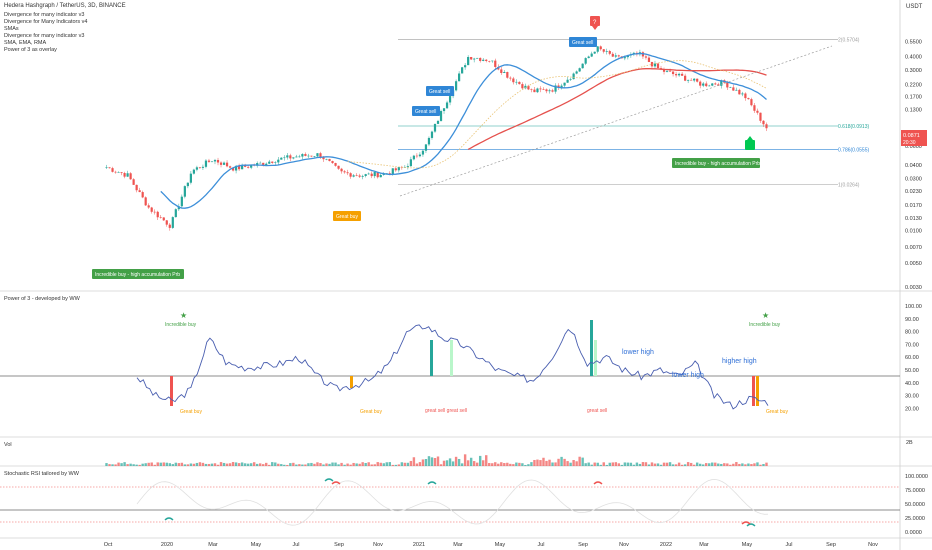  Describe the element at coordinates (704, 545) in the screenshot. I see `time-tick: Mar` at that location.